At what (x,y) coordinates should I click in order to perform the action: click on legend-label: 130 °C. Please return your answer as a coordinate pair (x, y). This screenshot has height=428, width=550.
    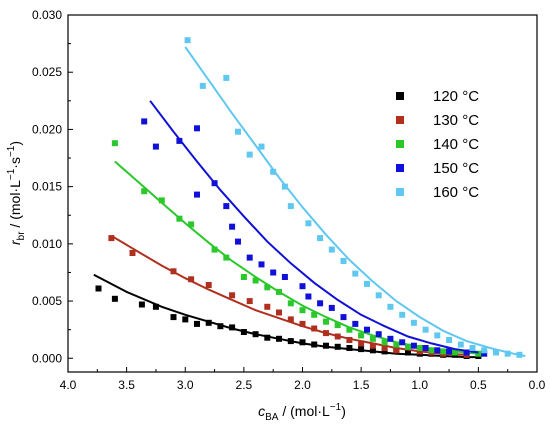
    Looking at the image, I should click on (456, 120).